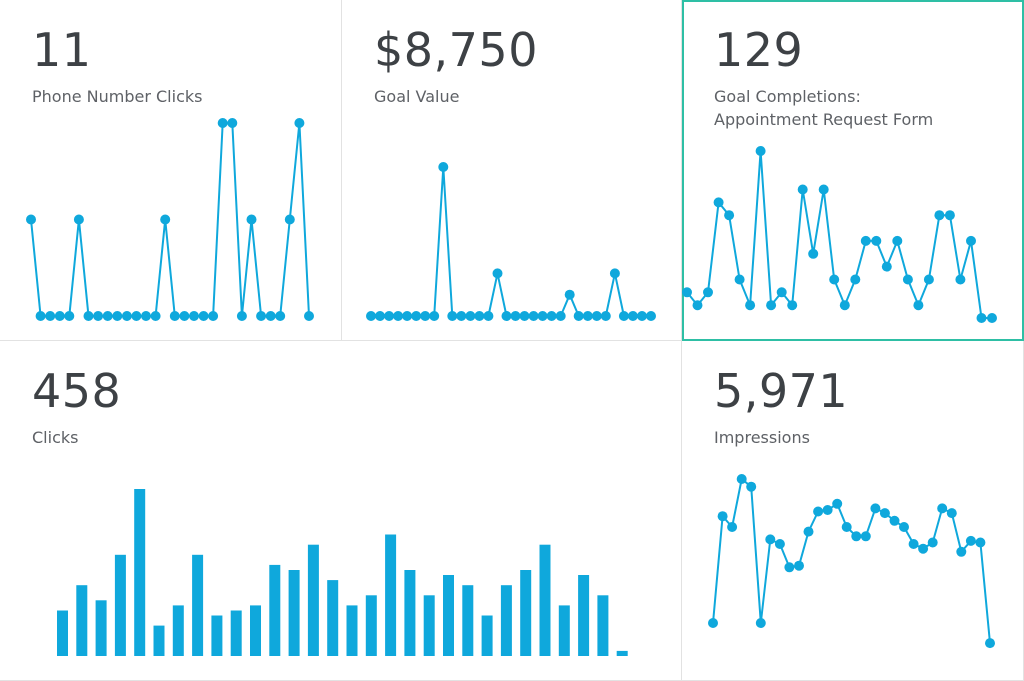  What do you see at coordinates (762, 437) in the screenshot?
I see `metric-label: Impressions` at bounding box center [762, 437].